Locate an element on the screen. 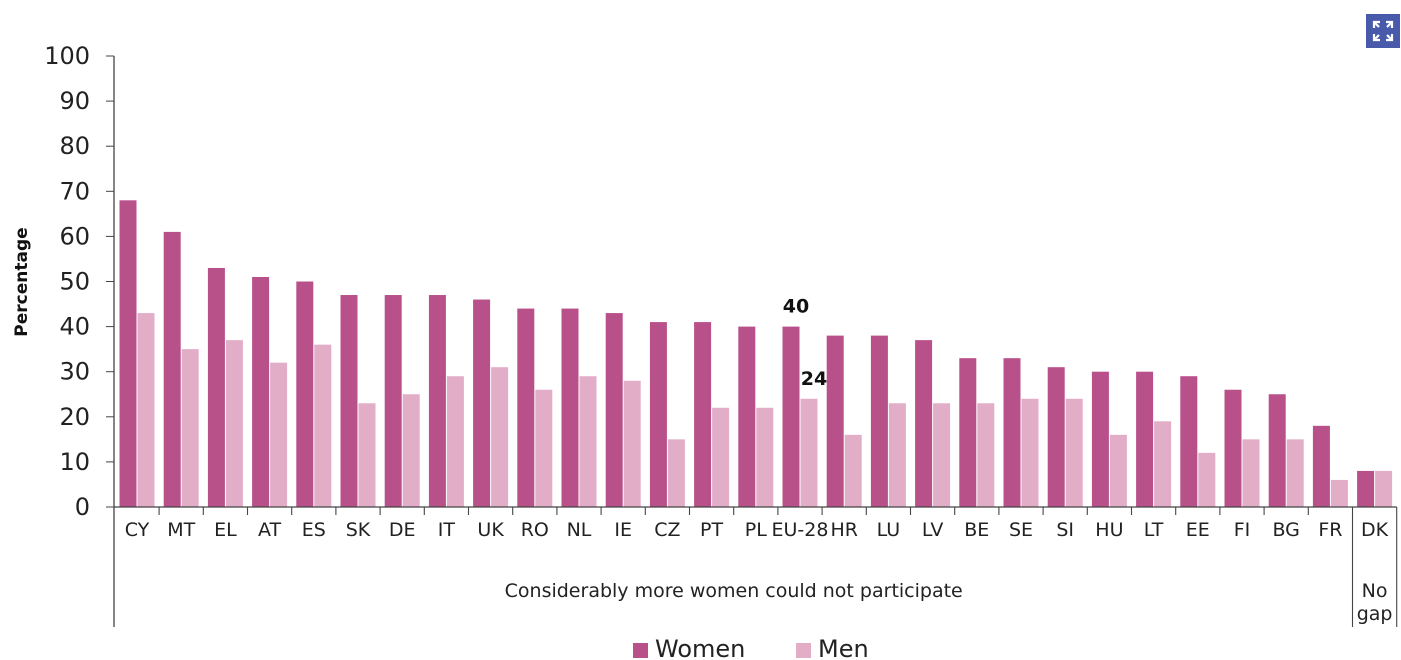  expand-button is located at coordinates (1383, 31).